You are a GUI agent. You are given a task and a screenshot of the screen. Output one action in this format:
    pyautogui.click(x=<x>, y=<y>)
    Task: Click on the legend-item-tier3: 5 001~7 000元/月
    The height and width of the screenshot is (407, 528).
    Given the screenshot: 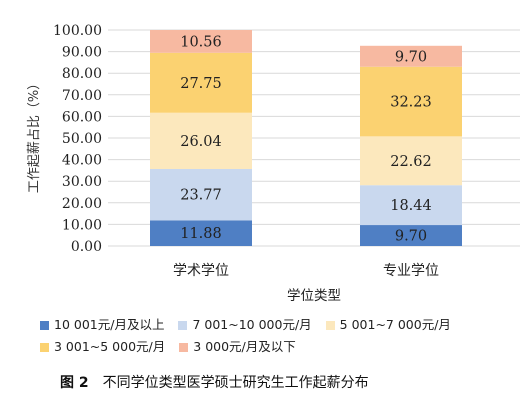 What is the action you would take?
    pyautogui.click(x=388, y=325)
    